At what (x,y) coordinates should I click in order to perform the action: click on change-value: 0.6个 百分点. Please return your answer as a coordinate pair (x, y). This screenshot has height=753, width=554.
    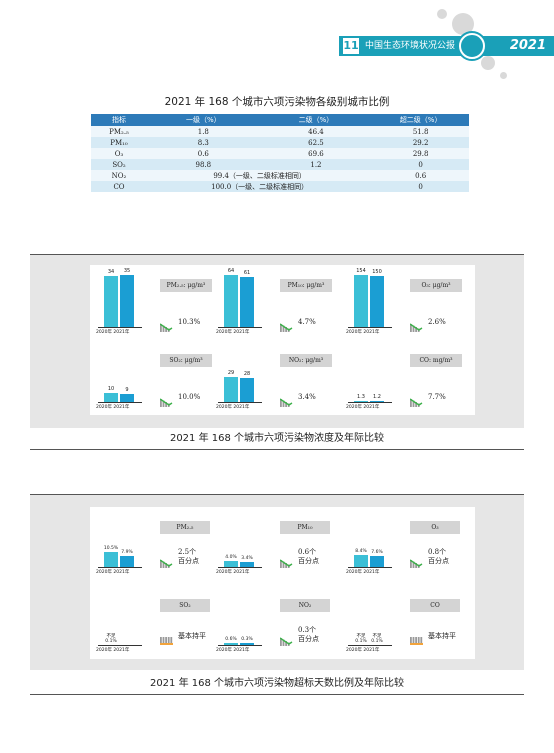
    Looking at the image, I should click on (308, 556).